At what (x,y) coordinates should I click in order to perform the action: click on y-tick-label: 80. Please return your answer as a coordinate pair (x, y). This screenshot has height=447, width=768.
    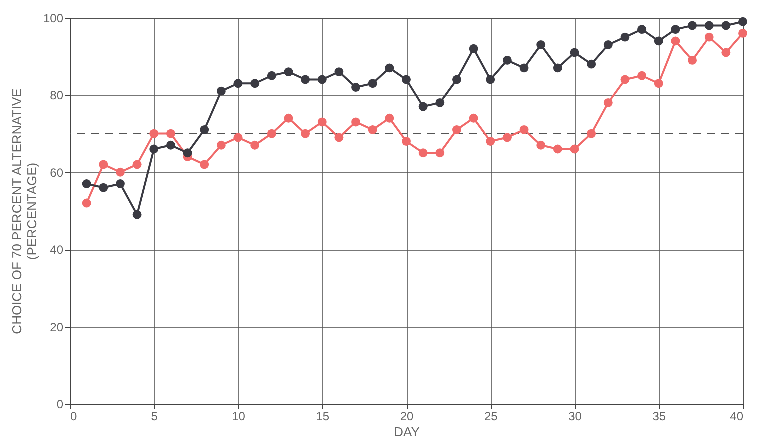
    Looking at the image, I should click on (57, 95).